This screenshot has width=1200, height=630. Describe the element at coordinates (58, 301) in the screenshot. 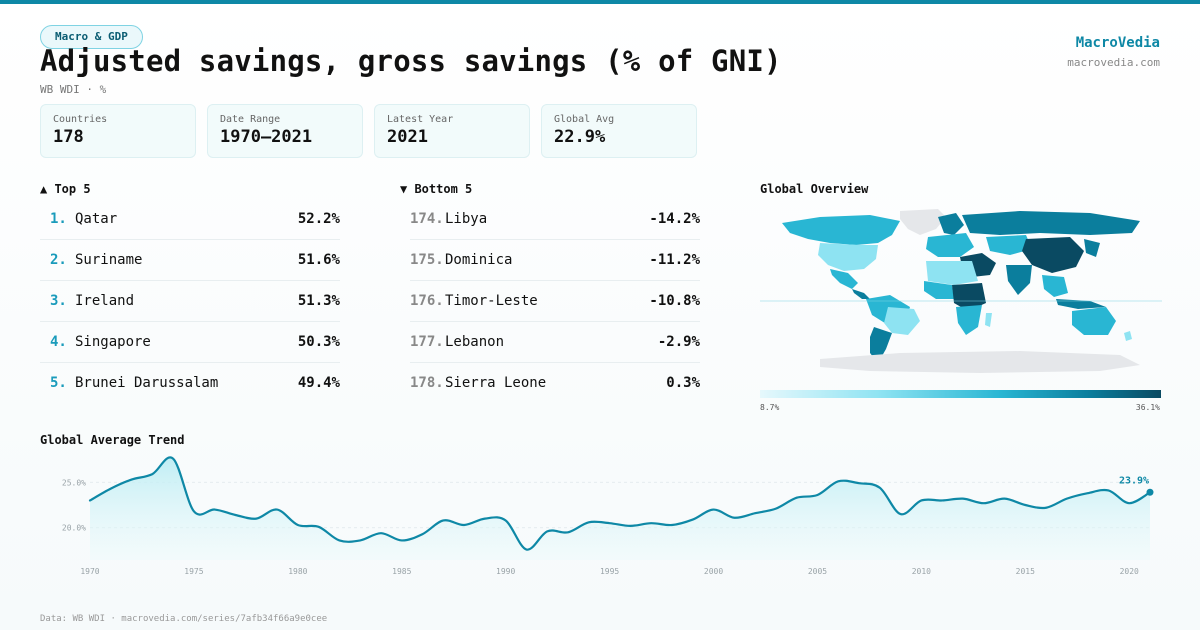

I see `rank-number: 3.` at that location.